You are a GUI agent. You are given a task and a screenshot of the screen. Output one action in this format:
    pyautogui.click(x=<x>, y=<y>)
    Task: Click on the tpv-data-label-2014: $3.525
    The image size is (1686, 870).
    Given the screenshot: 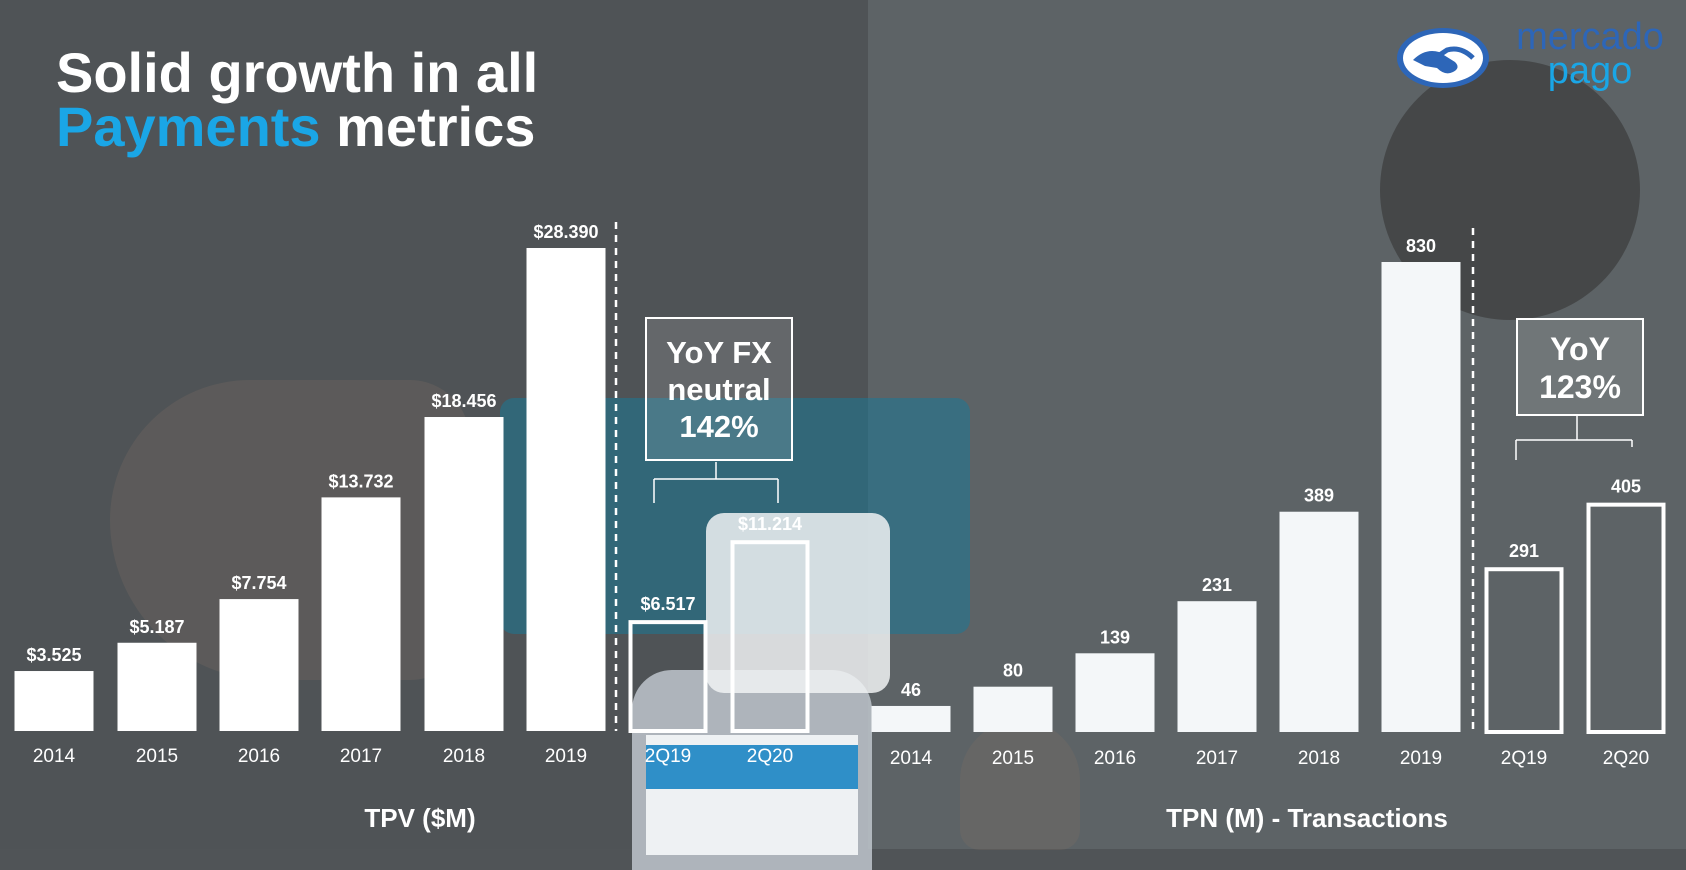 What is the action you would take?
    pyautogui.click(x=53, y=655)
    